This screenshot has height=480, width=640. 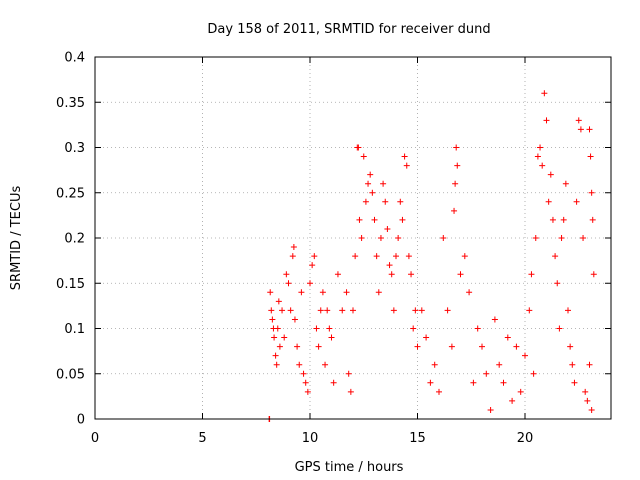 What do you see at coordinates (74, 329) in the screenshot?
I see `y-tick-label: 0.1` at bounding box center [74, 329].